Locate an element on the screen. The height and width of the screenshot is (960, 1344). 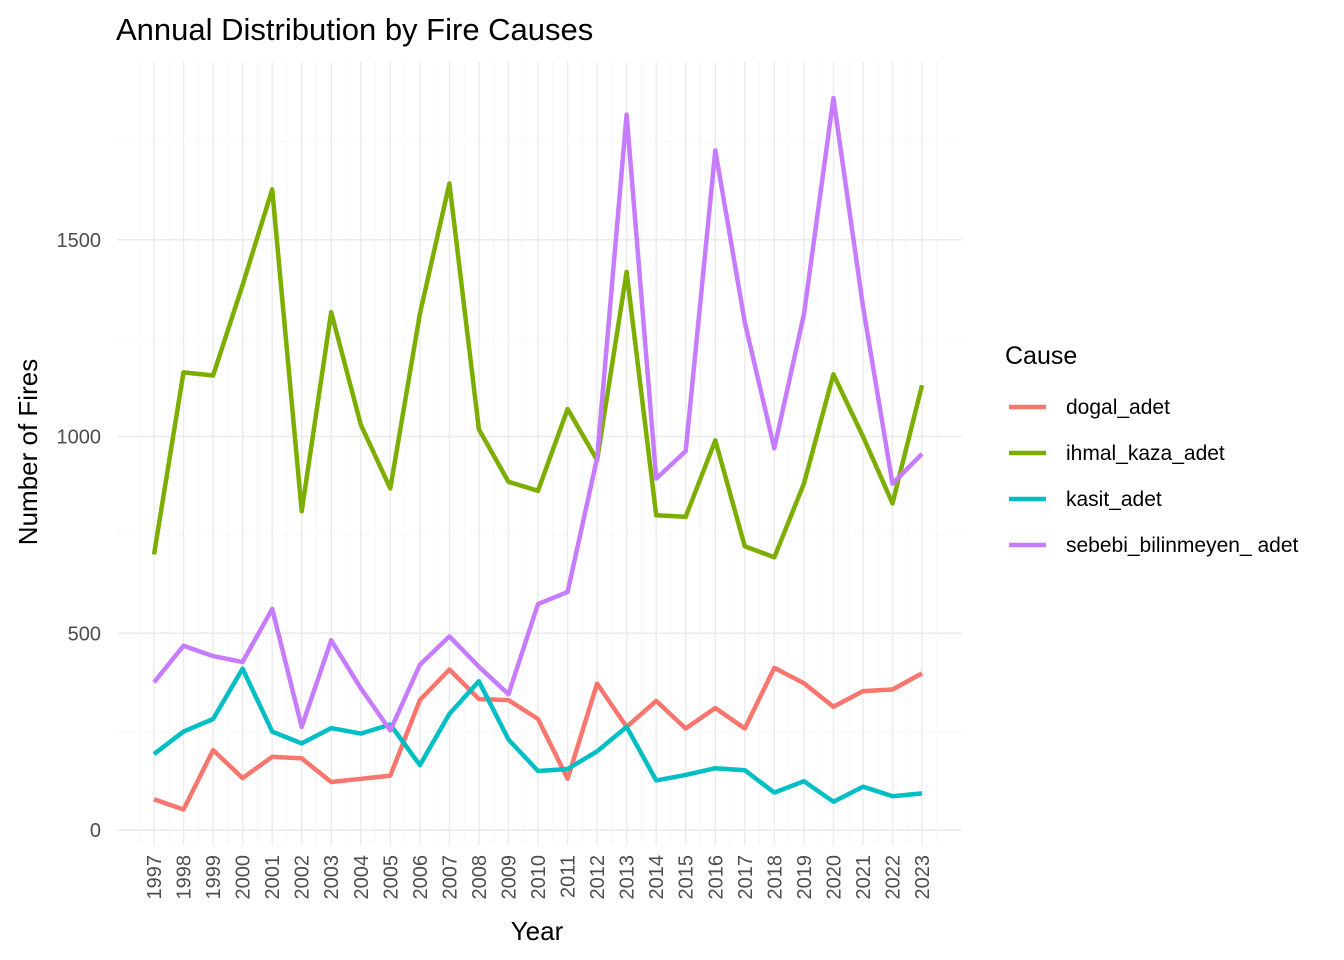
series-line-dogal-adet is located at coordinates (538, 738).